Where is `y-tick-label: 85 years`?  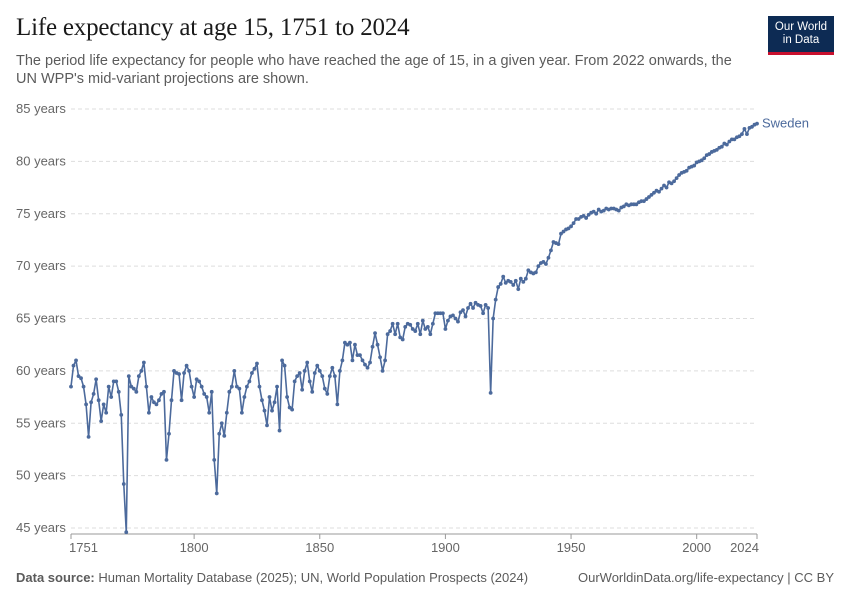 y-tick-label: 85 years is located at coordinates (41, 108).